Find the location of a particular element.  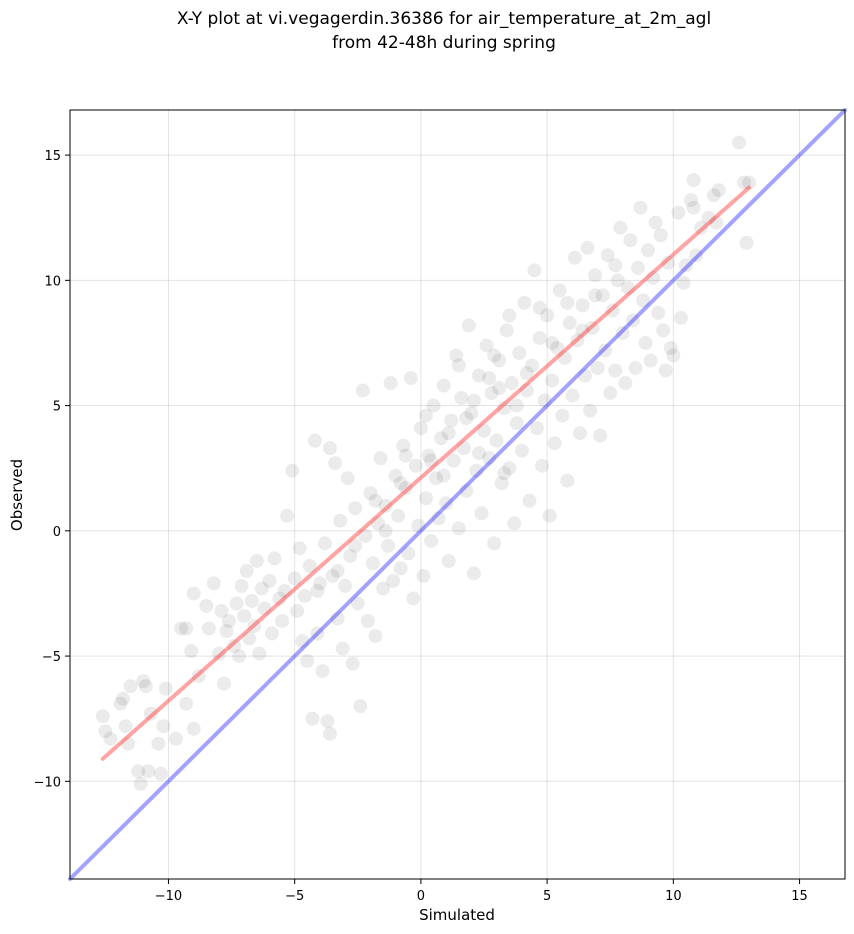

chart-subtitle: from 42-48h during spring is located at coordinates (444, 43).